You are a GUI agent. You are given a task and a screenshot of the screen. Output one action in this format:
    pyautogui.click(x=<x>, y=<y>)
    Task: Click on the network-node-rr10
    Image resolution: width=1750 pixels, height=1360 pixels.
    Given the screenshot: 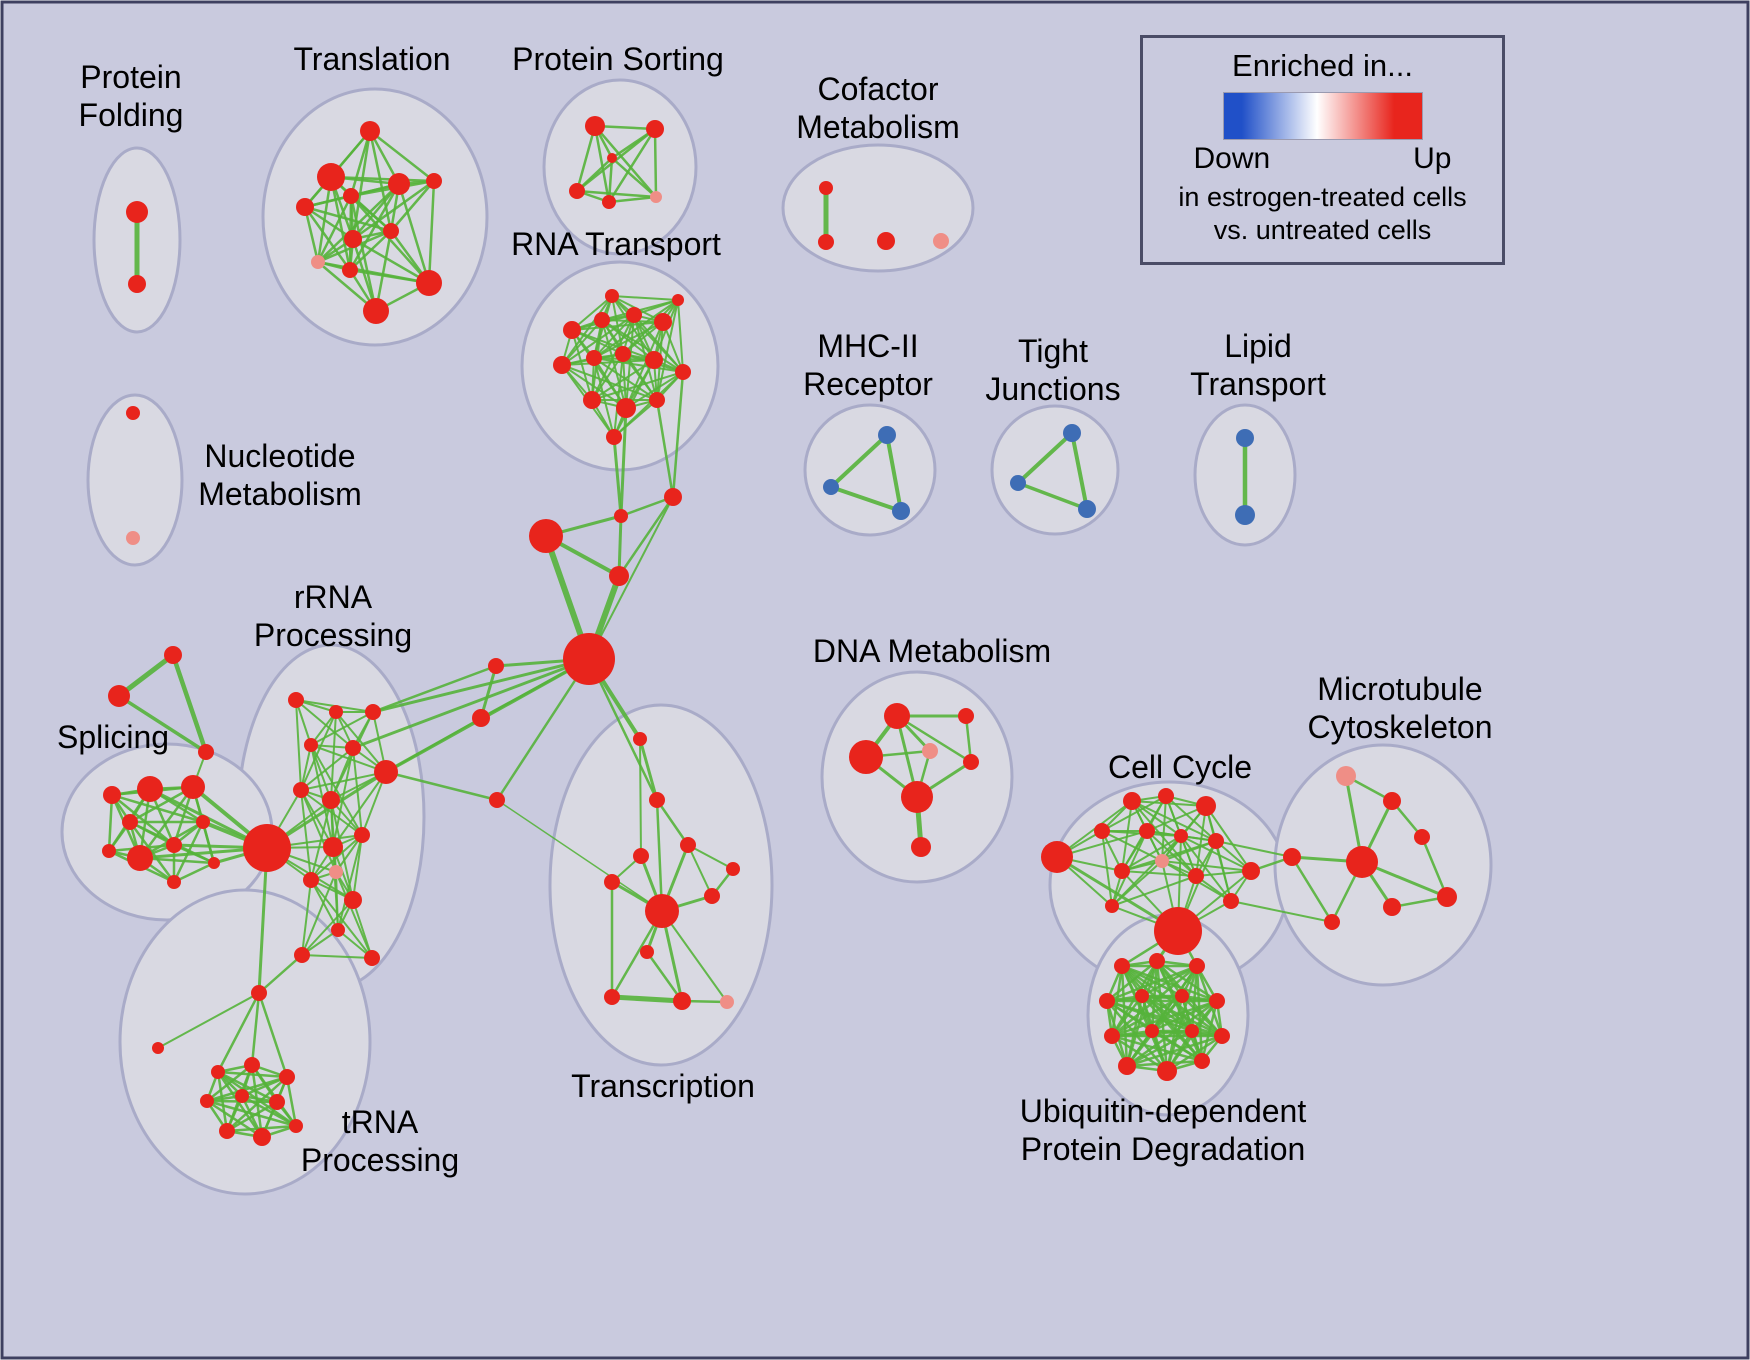 What is the action you would take?
    pyautogui.click(x=362, y=835)
    